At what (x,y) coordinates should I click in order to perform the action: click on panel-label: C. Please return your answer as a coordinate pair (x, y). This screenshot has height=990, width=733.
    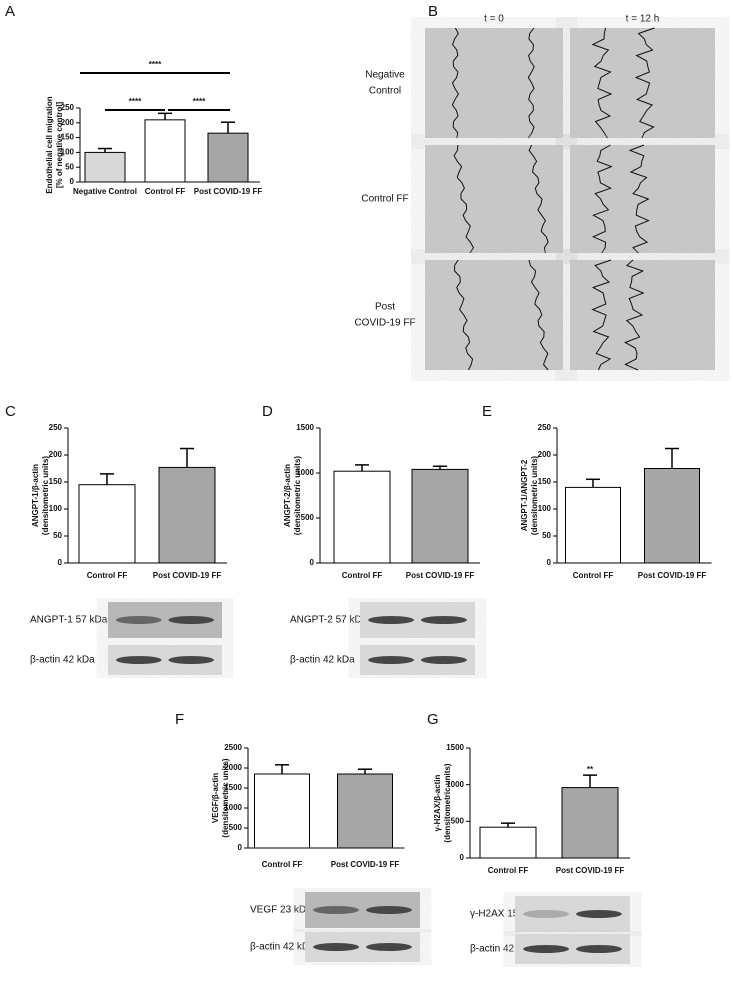
    Looking at the image, I should click on (10, 411).